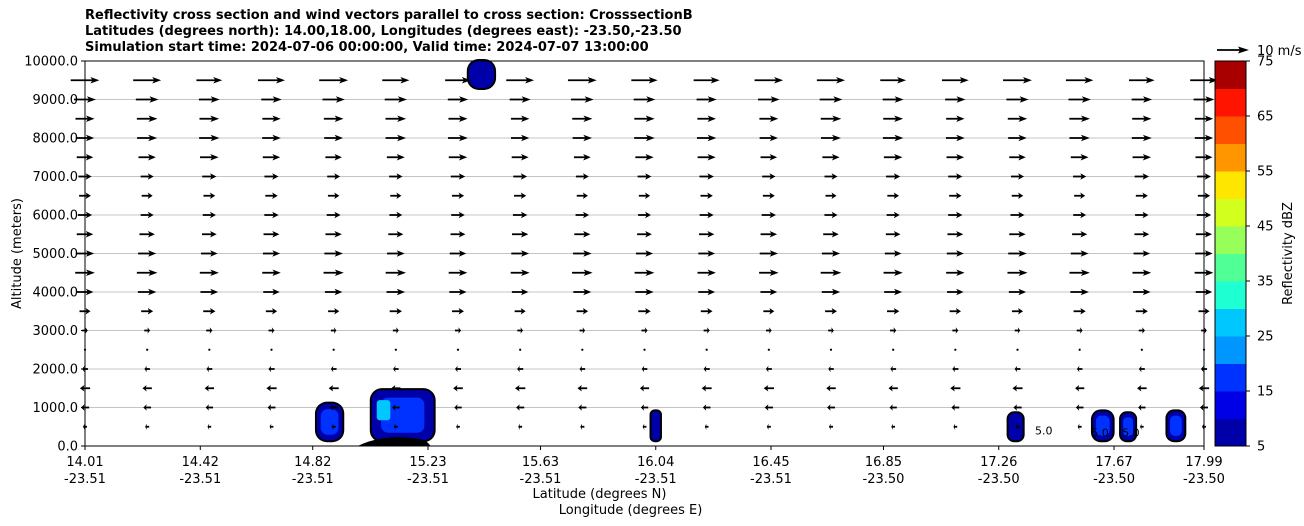  I want to click on y-tick-label: 0.0, so click(67, 447).